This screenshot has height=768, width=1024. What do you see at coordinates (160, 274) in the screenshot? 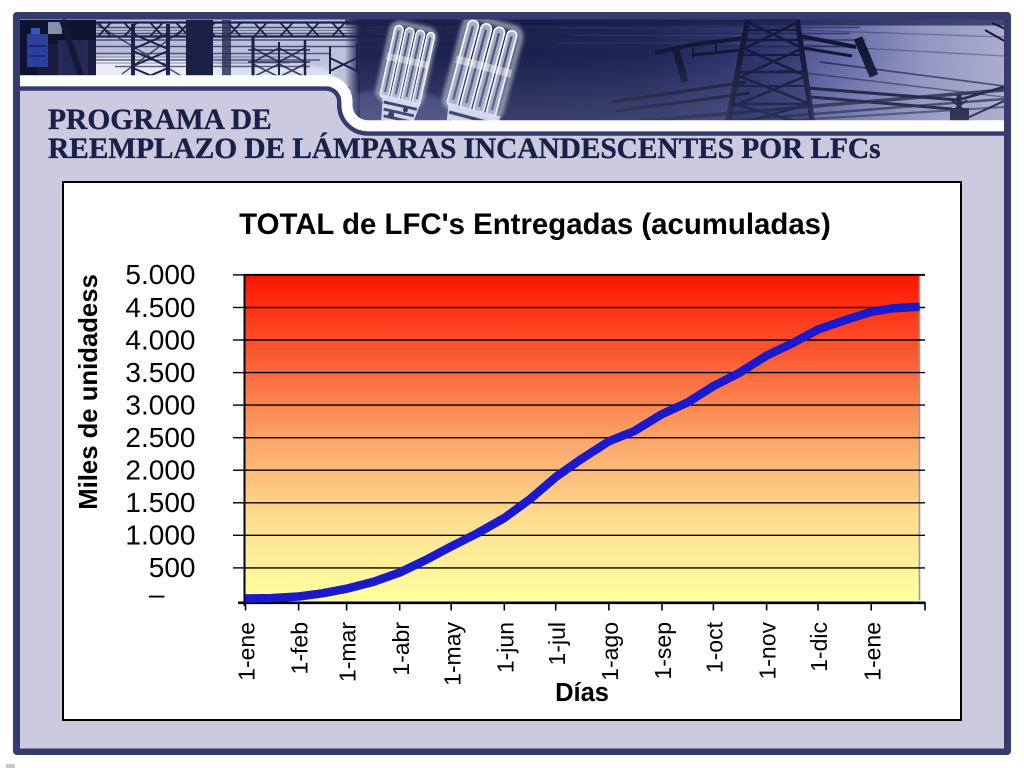
I see `svg-text: 5.000` at bounding box center [160, 274].